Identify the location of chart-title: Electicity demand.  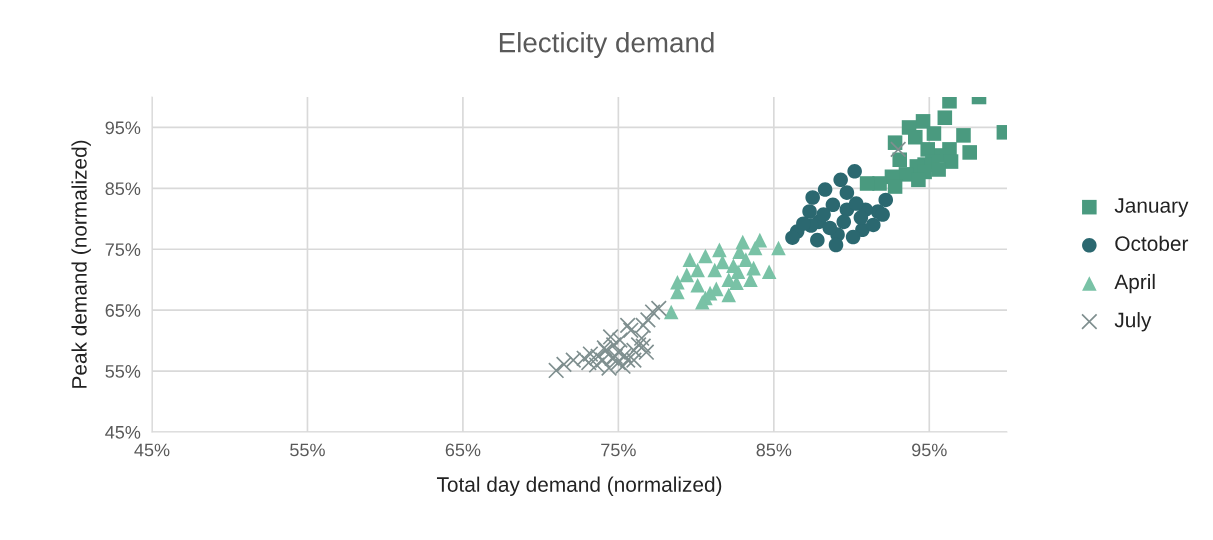
(606, 45).